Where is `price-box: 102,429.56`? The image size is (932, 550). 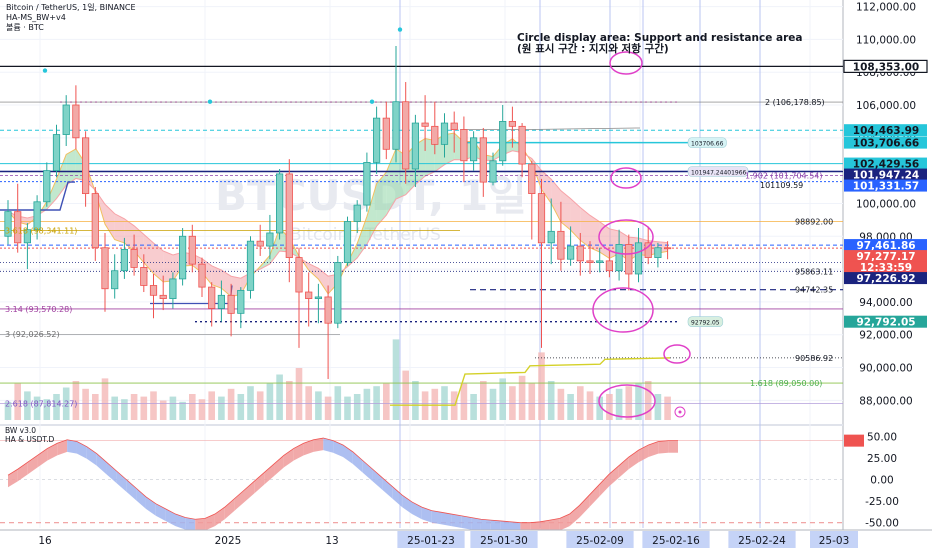 price-box: 102,429.56 is located at coordinates (885, 164).